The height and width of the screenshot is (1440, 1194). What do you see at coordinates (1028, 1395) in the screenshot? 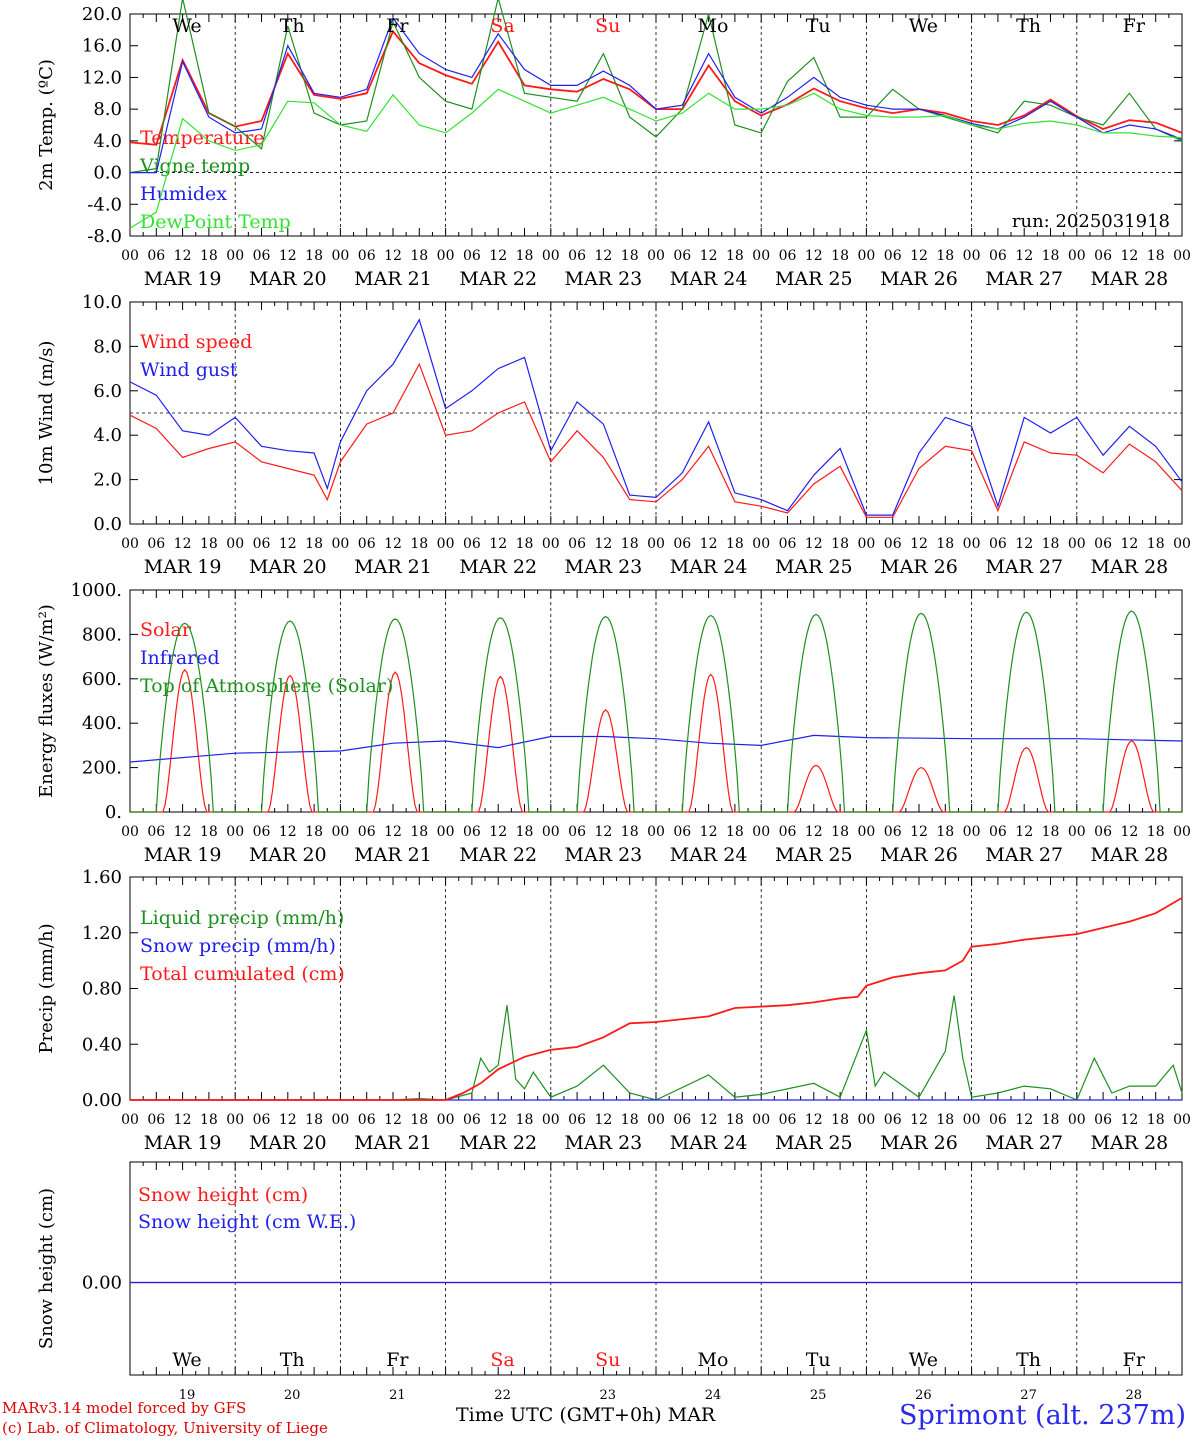
I see `day-number-label: 27` at bounding box center [1028, 1395].